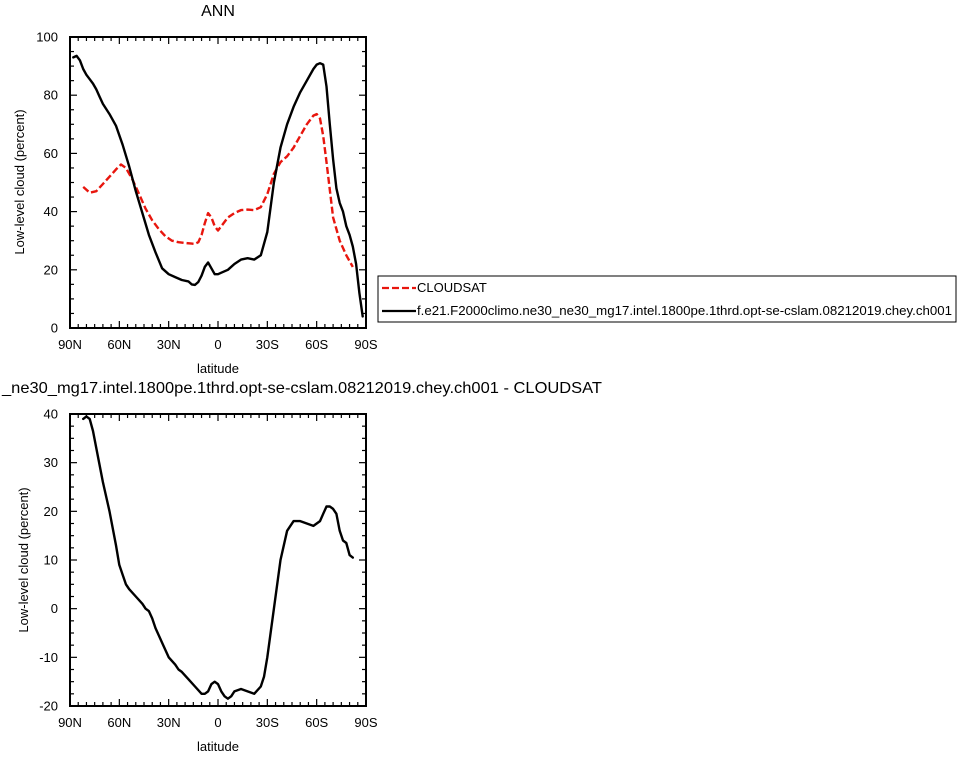  I want to click on bottom-xtick-label: 90N, so click(70, 722).